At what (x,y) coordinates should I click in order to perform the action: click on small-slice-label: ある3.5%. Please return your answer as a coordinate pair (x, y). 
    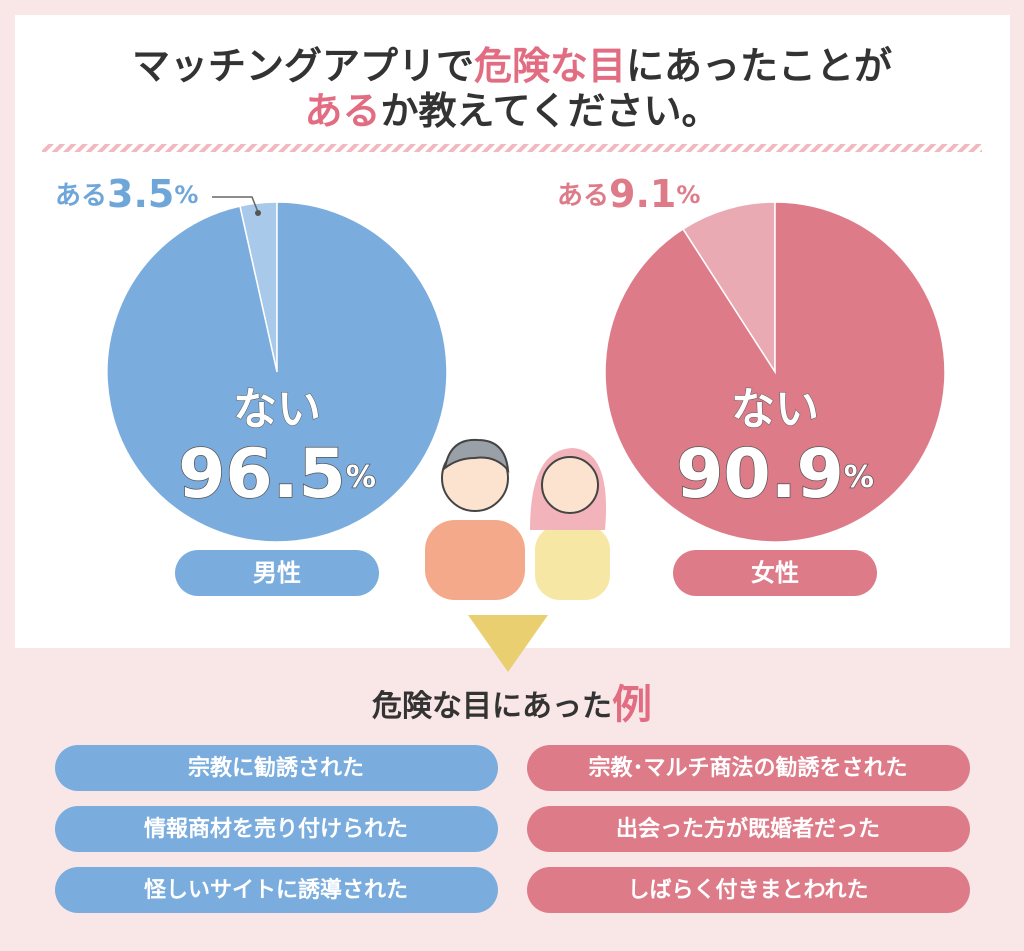
    Looking at the image, I should click on (126, 194).